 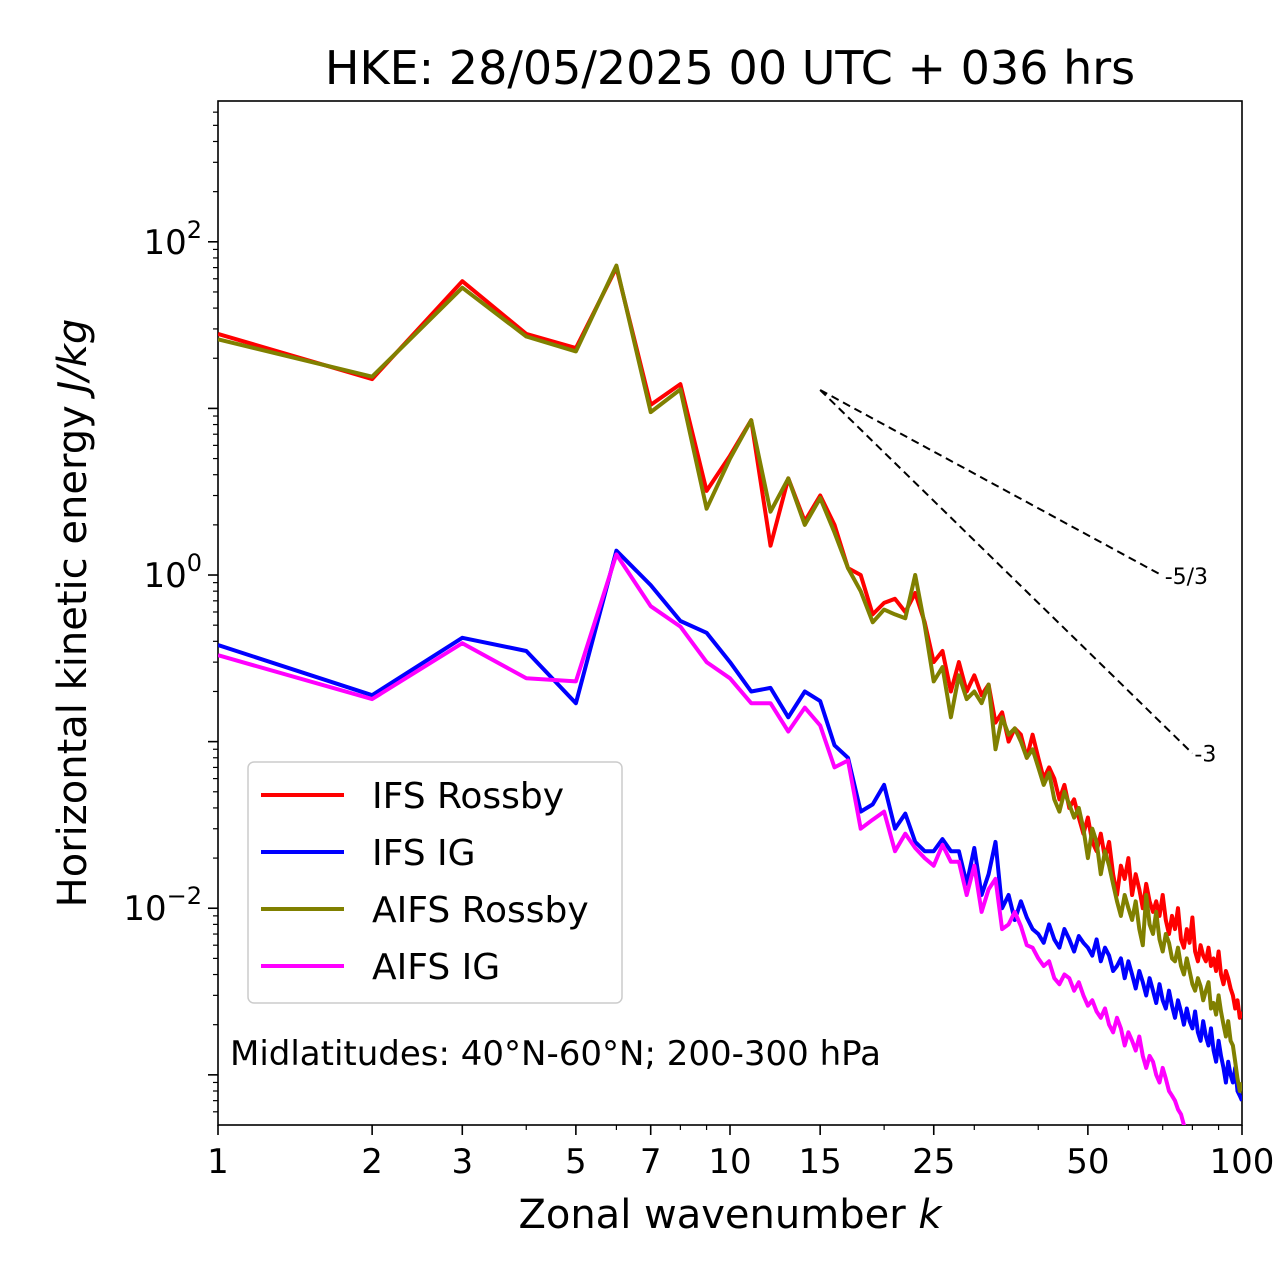 I want to click on legend-label: AIFS IG, so click(x=436, y=967).